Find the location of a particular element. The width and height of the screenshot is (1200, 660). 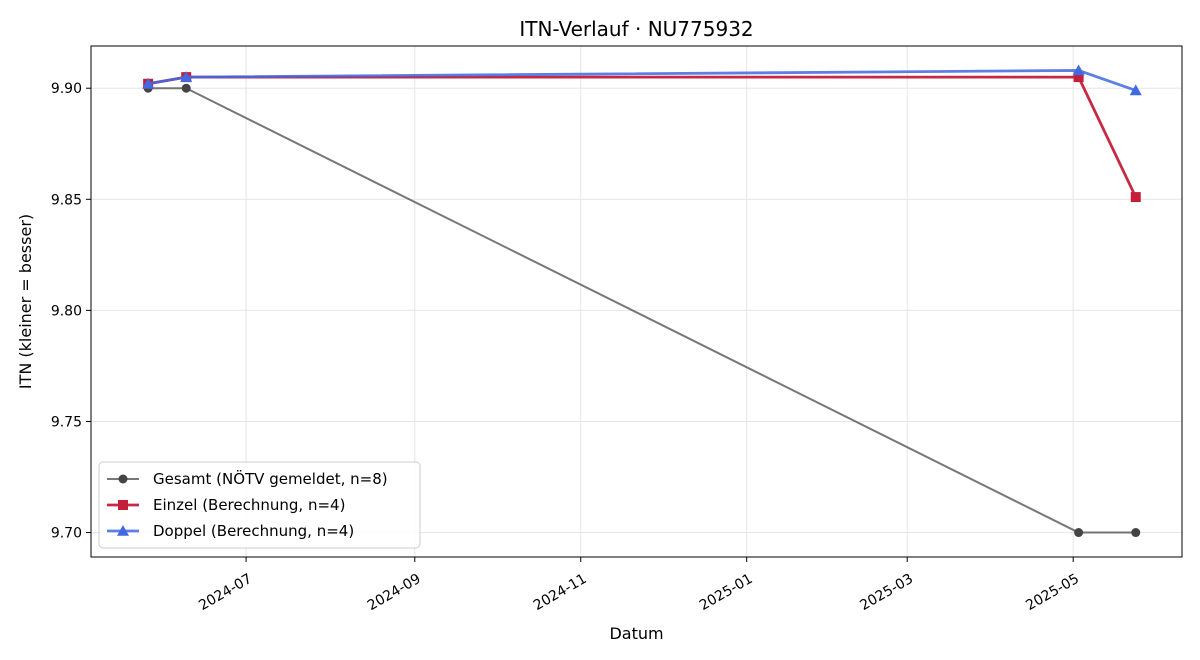

legend-entry-label: Doppel (Berechnung, n=4) is located at coordinates (253, 531).